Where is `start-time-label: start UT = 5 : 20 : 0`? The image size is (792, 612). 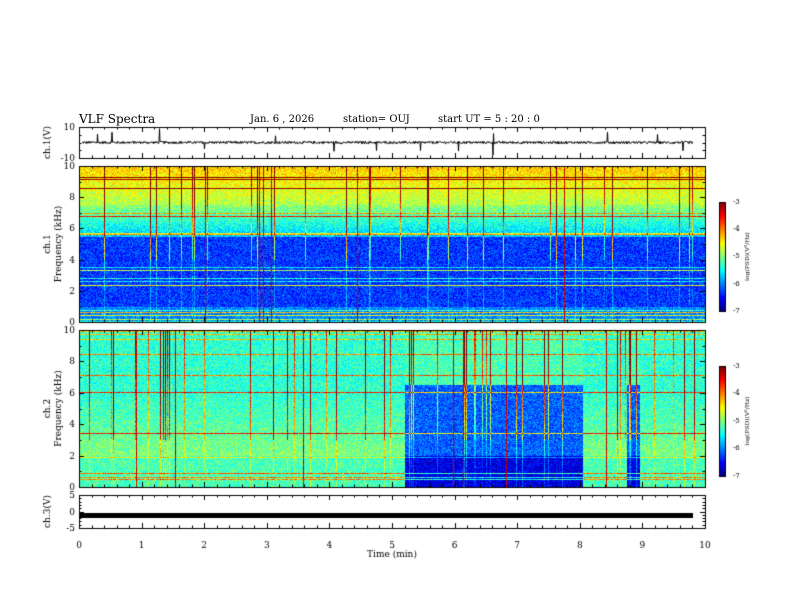
start-time-label: start UT = 5 : 20 : 0 is located at coordinates (489, 119).